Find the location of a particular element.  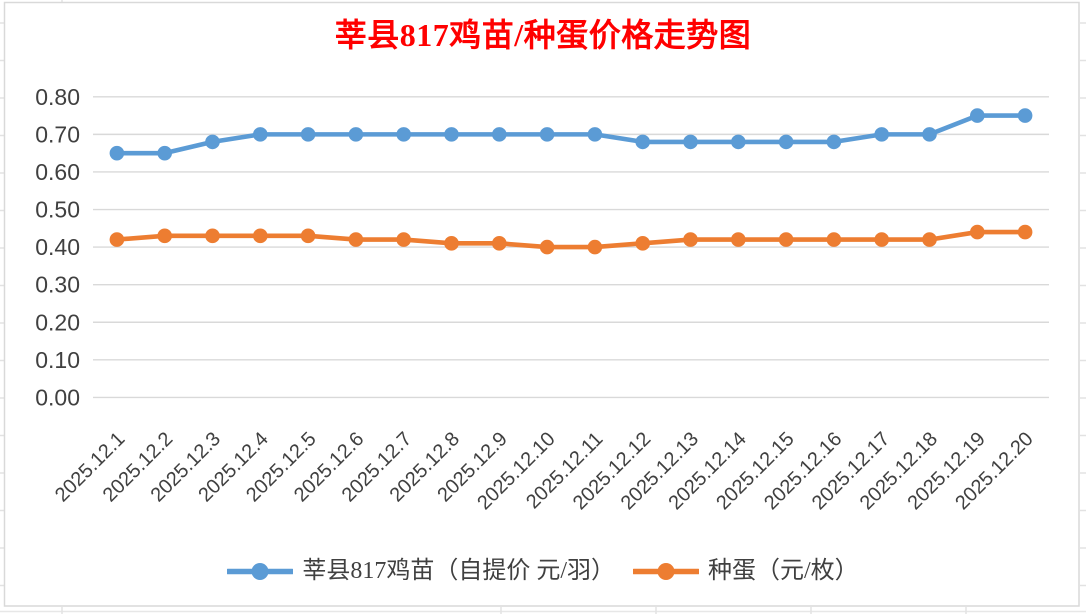

legend-label-egg: 种蛋（元/枚） is located at coordinates (783, 571).